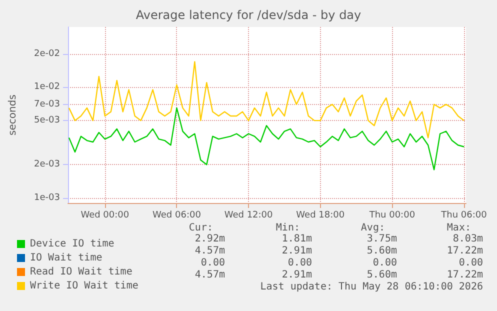  I want to click on text: Min:, so click(288, 228).